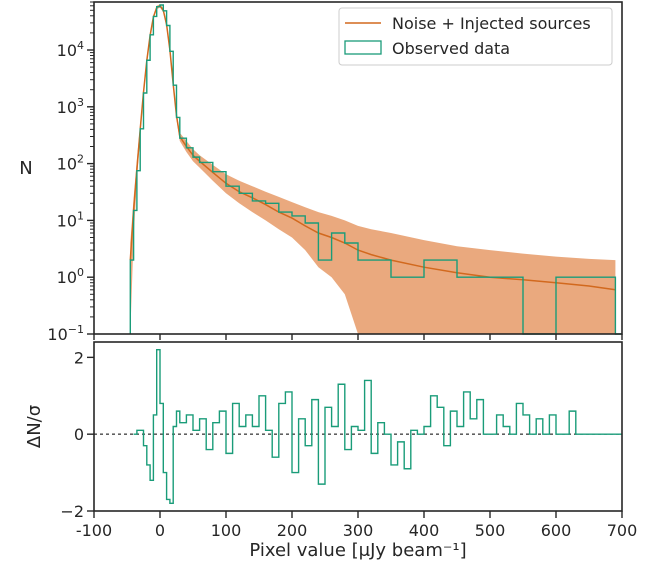 The image size is (654, 564). What do you see at coordinates (65, 333) in the screenshot?
I see `y-tick-label: 10⁻¹` at bounding box center [65, 333].